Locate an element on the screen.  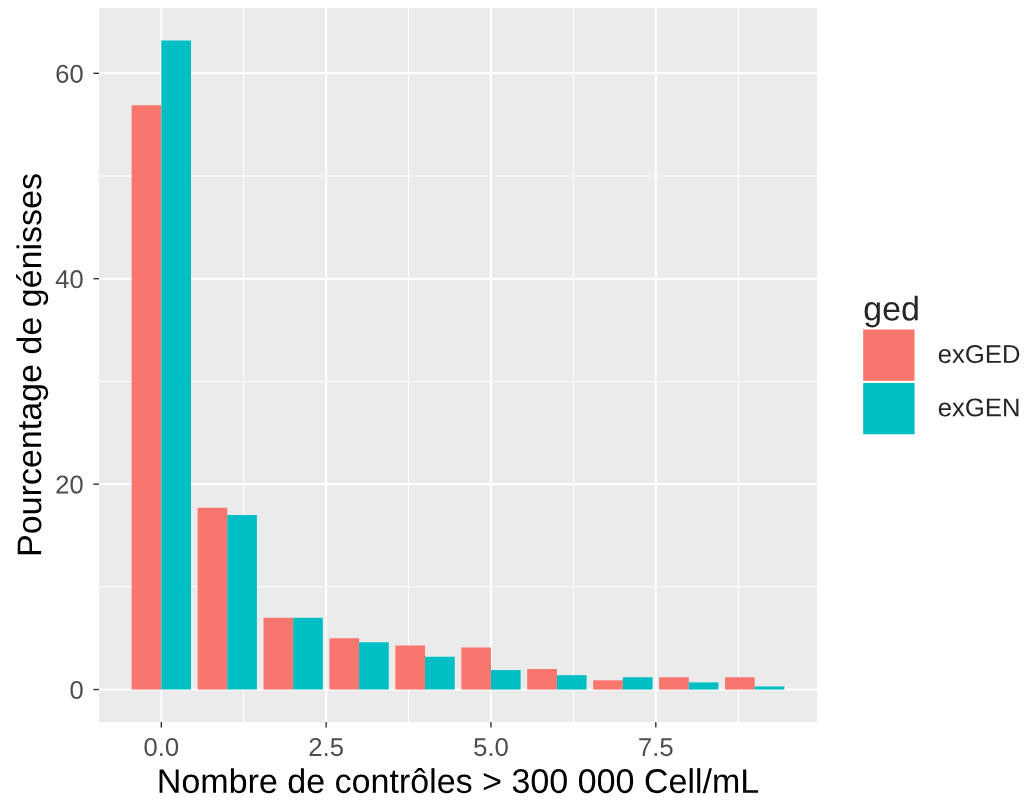
y-tick-label: 20 is located at coordinates (69, 484).